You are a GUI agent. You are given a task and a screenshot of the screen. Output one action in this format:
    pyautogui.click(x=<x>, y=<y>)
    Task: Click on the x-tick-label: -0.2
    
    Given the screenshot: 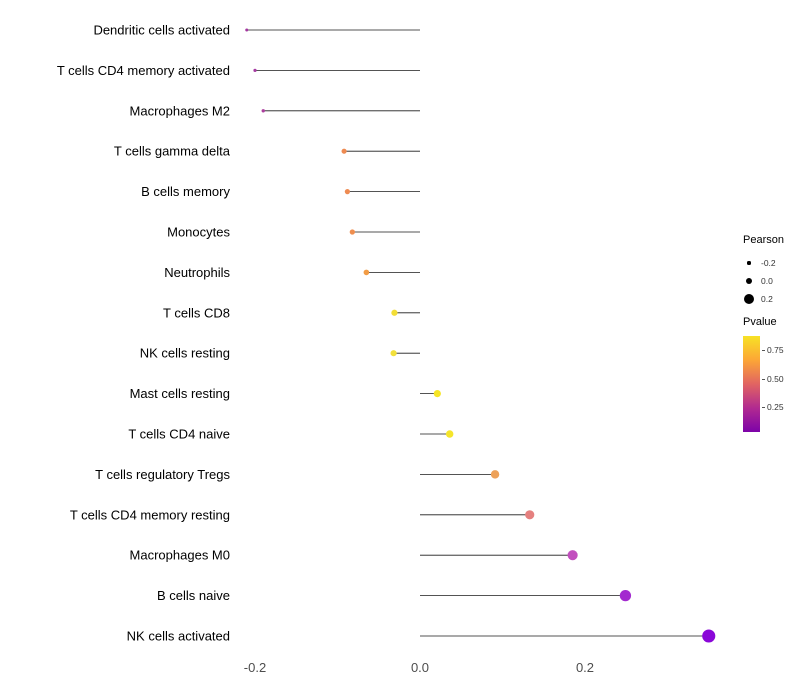 What is the action you would take?
    pyautogui.click(x=255, y=667)
    